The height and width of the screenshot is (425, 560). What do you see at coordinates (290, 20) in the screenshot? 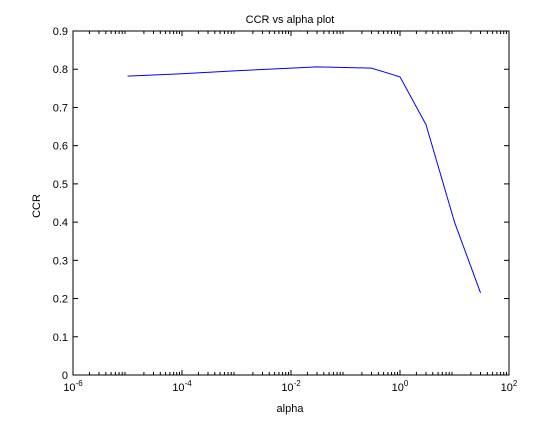
I see `chart-title: CCR vs alpha plot` at bounding box center [290, 20].